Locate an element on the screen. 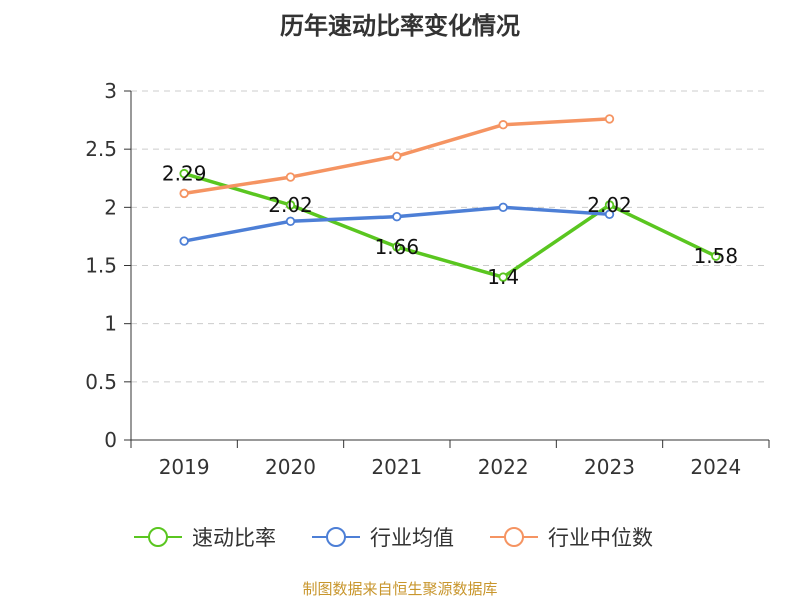  x-tick-label-2021: 2021 is located at coordinates (396, 467).